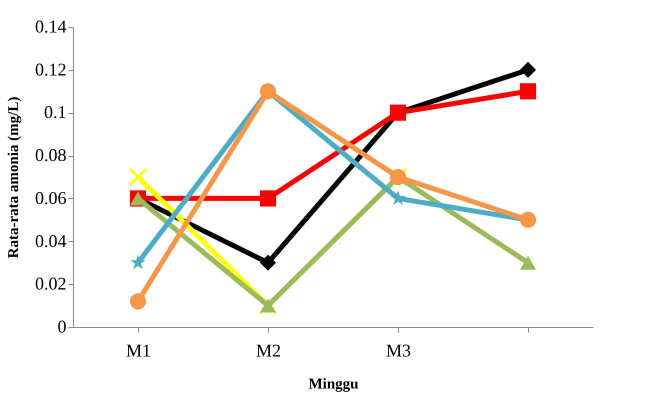  I want to click on x-tick-label: M2, so click(269, 350).